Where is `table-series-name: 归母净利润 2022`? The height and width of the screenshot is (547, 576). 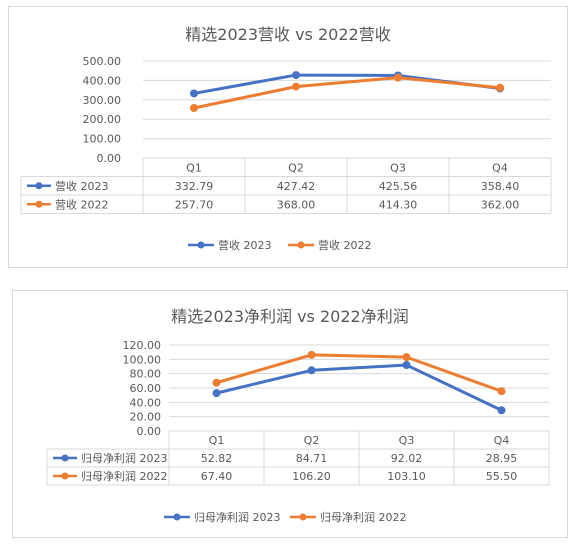 table-series-name: 归母净利润 2022 is located at coordinates (124, 476).